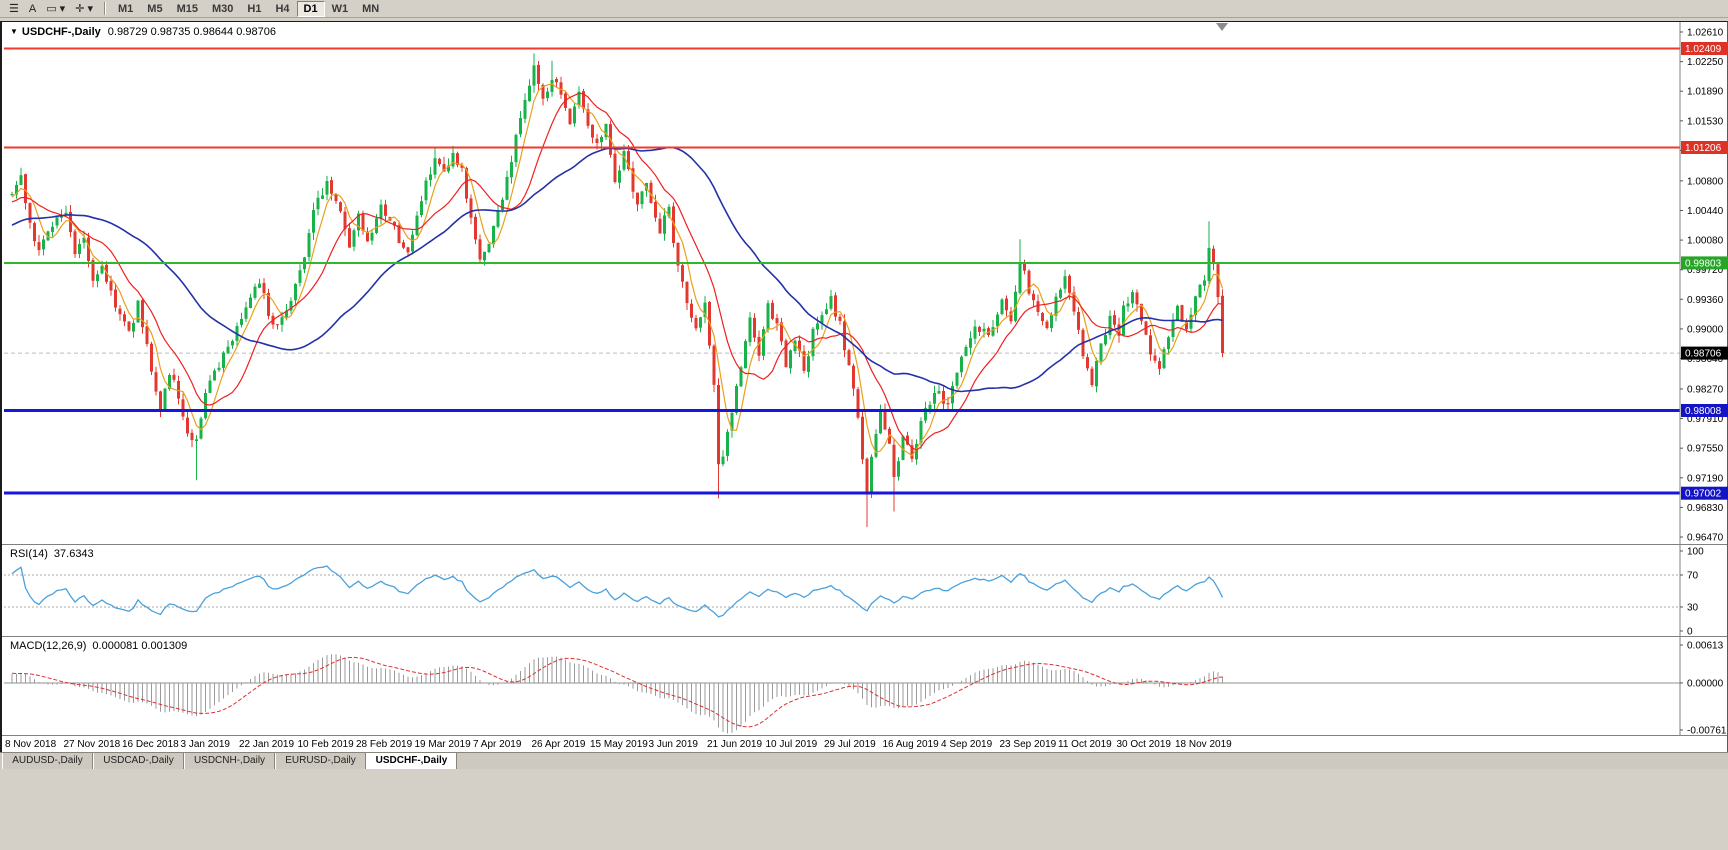 This screenshot has width=1728, height=850. I want to click on date-label: 22 Jan 2019, so click(267, 744).